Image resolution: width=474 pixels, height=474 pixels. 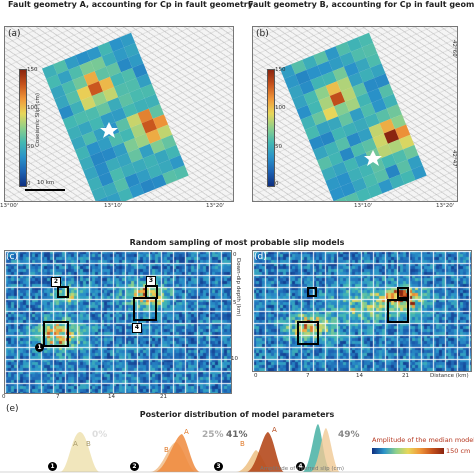 I want to click on d-dist-tick-7: 7, so click(x=308, y=376).